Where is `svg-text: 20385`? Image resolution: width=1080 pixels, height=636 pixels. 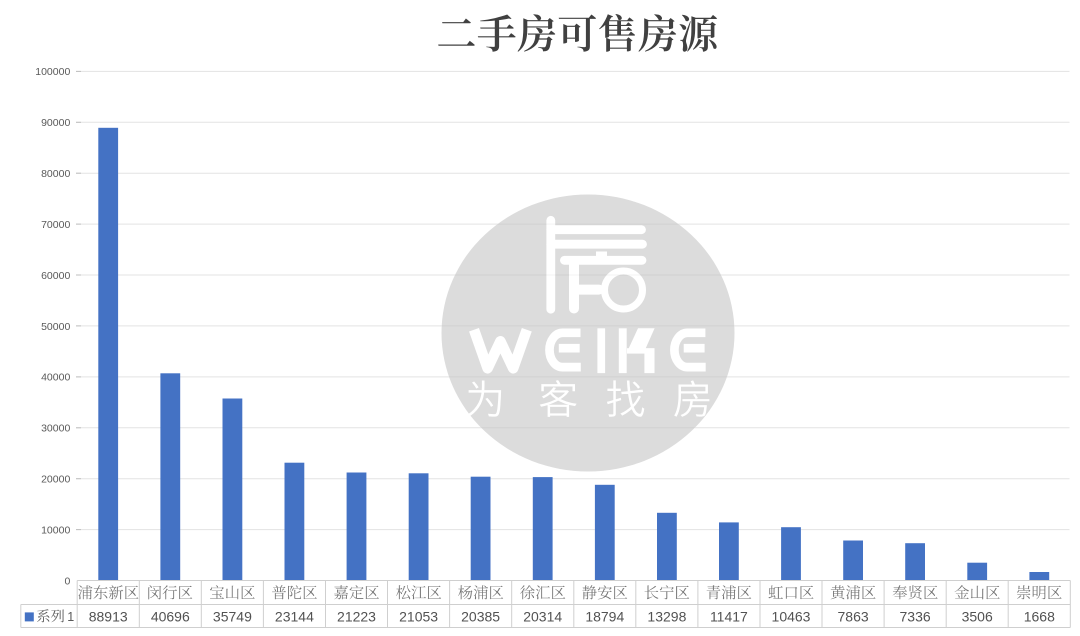
svg-text: 20385 is located at coordinates (480, 617).